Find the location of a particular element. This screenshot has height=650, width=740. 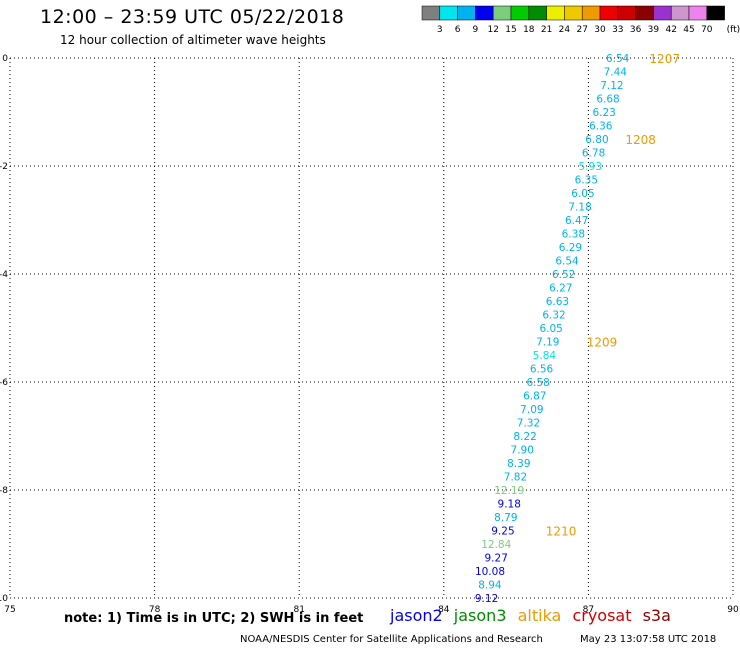

wave-height-point: 12.19 is located at coordinates (509, 491).